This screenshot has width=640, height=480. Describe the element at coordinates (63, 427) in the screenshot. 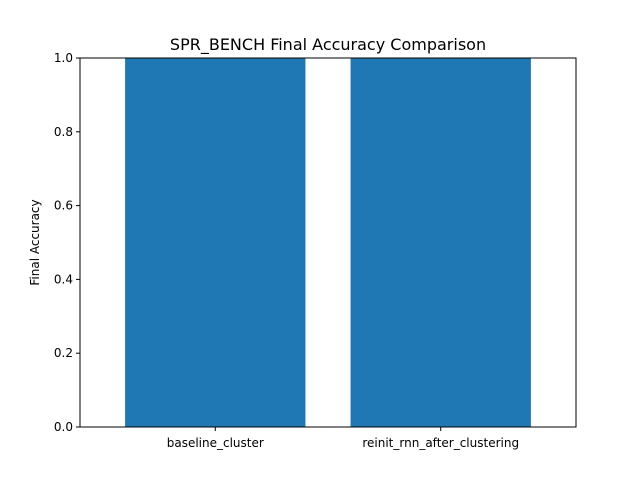

I see `y-tick-label: 0.0` at that location.